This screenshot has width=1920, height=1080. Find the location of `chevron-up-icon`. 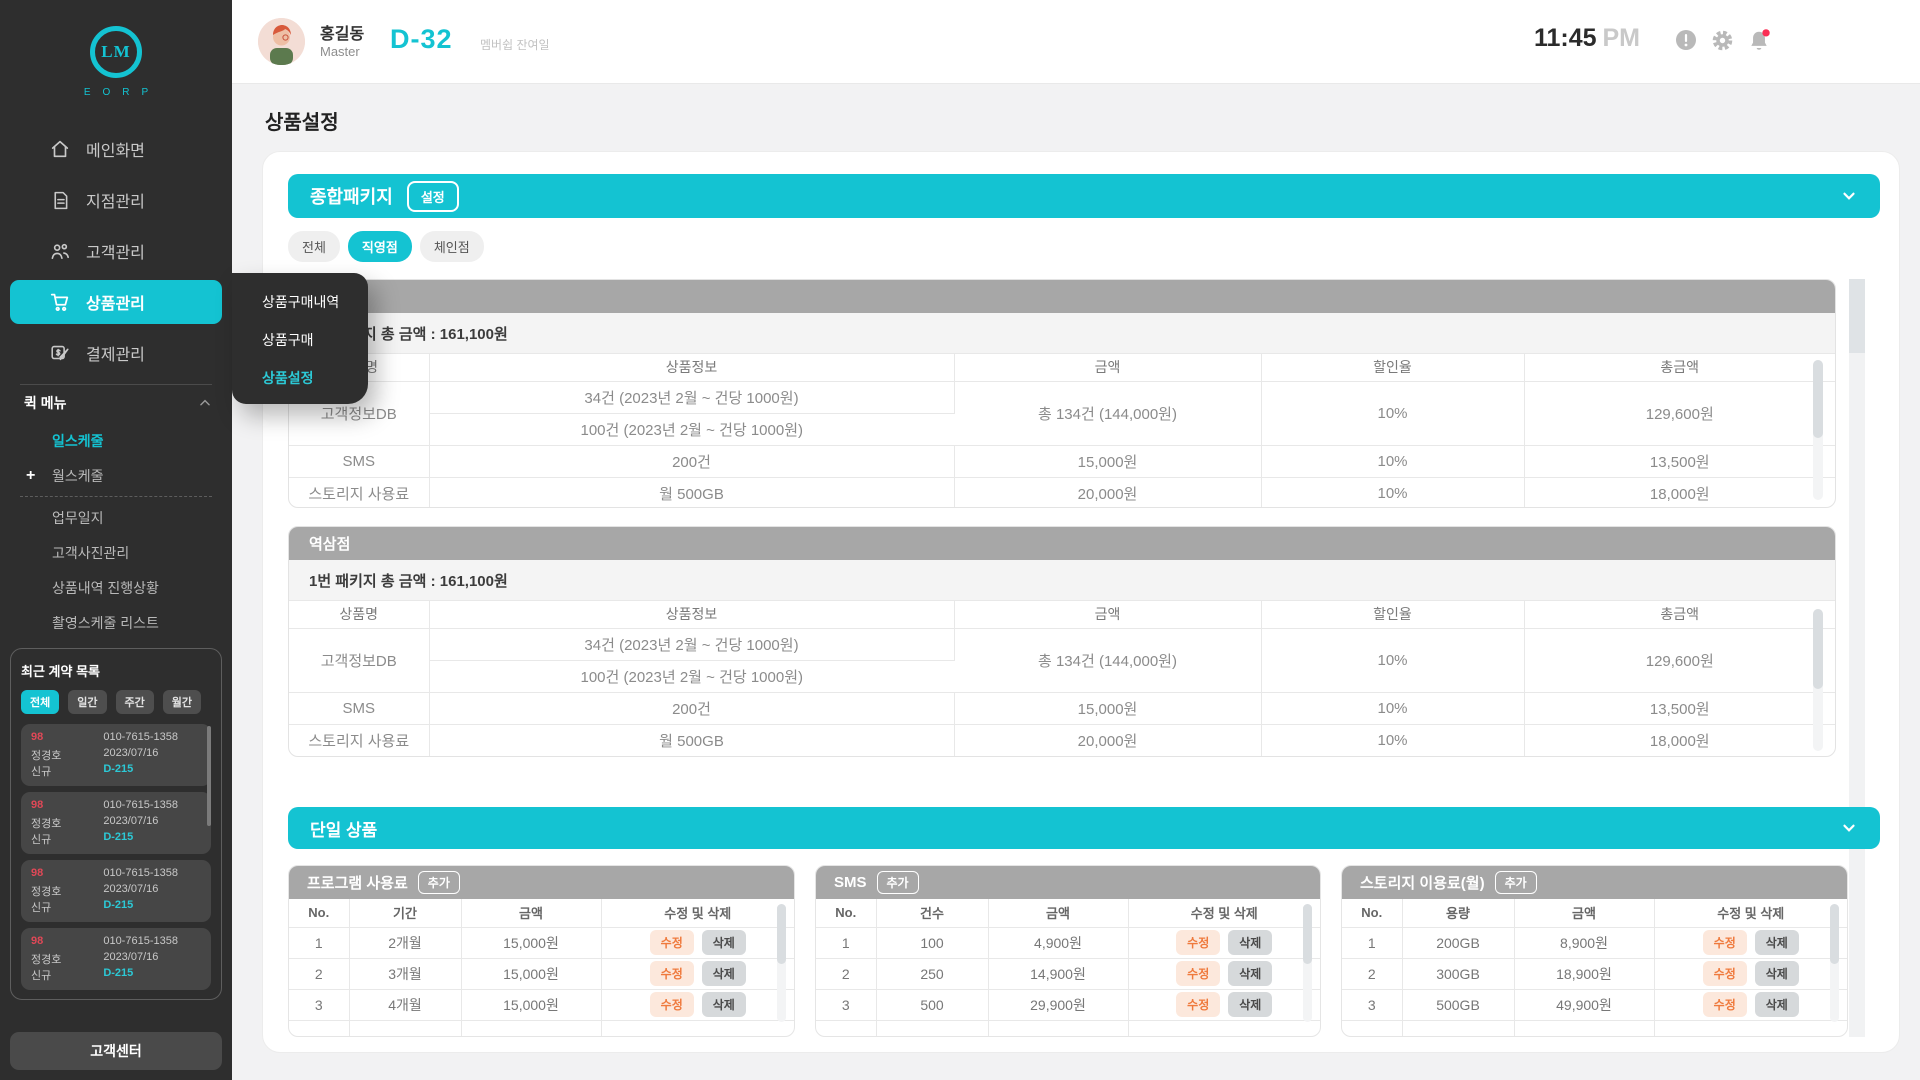

chevron-up-icon is located at coordinates (205, 403).